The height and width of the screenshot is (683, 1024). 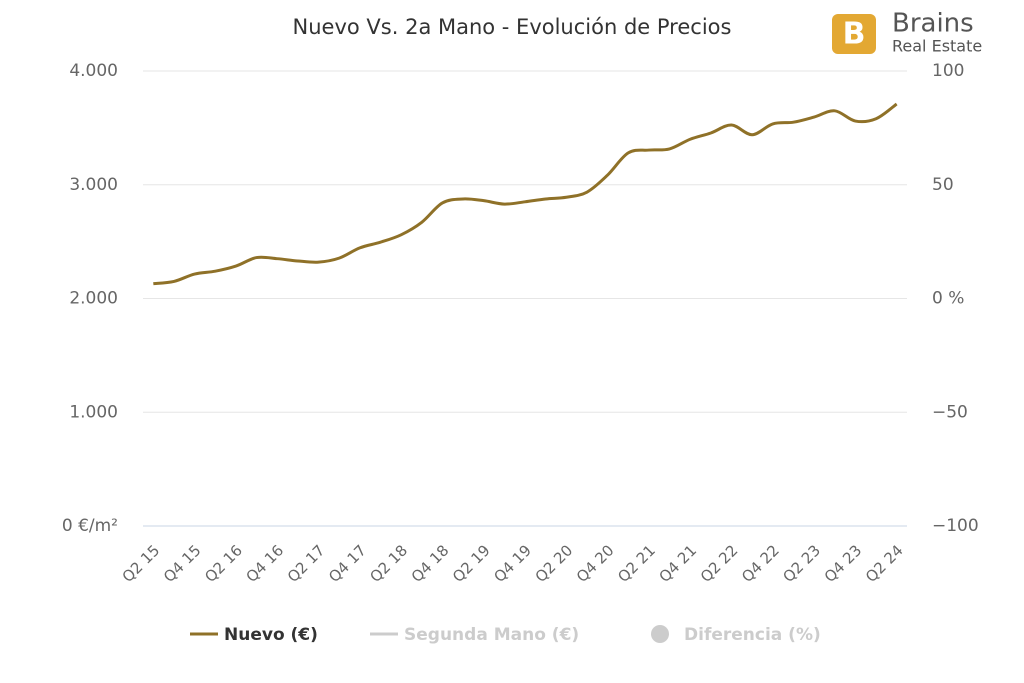 What do you see at coordinates (948, 299) in the screenshot?
I see `y2-tick-label: 0 %` at bounding box center [948, 299].